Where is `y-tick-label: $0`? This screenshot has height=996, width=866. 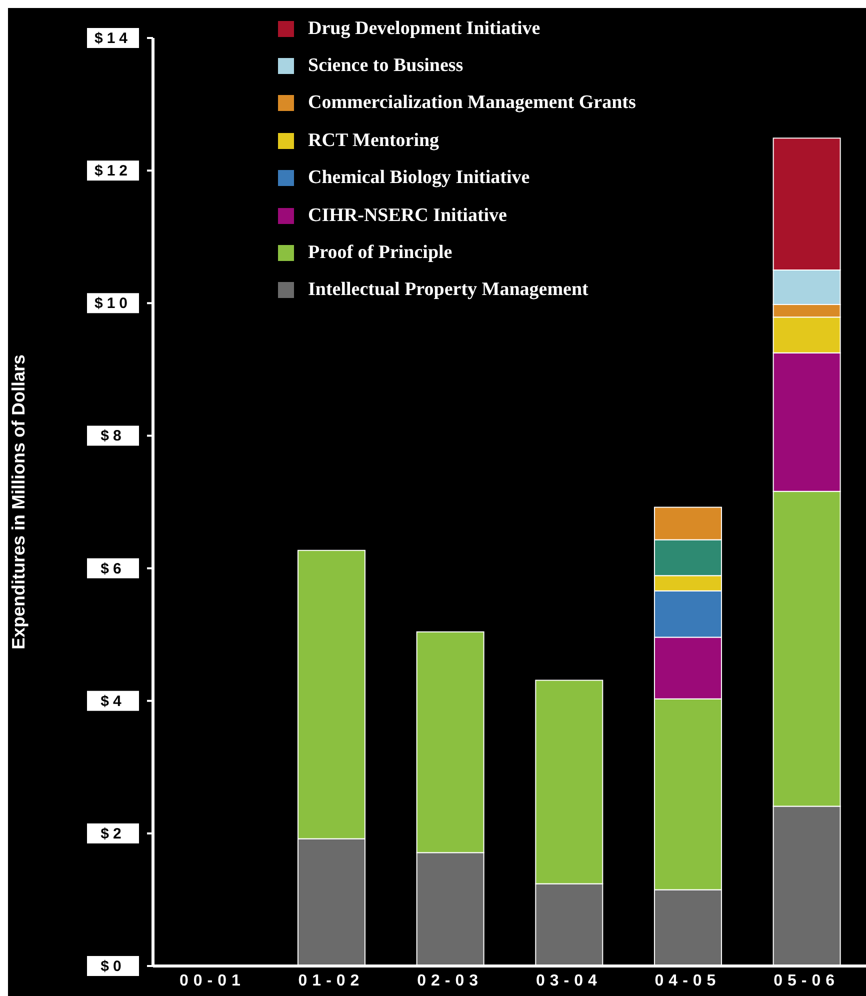 y-tick-label: $0 is located at coordinates (113, 966).